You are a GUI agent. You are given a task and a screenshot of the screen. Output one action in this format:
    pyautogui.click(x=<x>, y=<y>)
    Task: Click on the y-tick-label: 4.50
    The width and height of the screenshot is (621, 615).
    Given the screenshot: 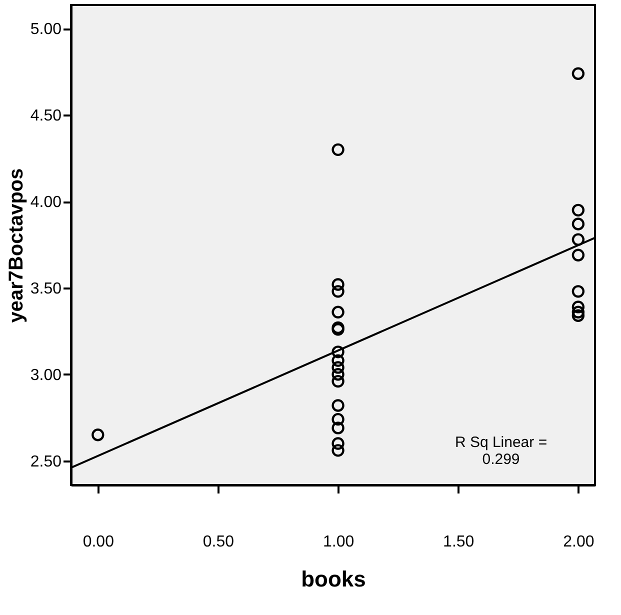 What is the action you would take?
    pyautogui.click(x=46, y=116)
    